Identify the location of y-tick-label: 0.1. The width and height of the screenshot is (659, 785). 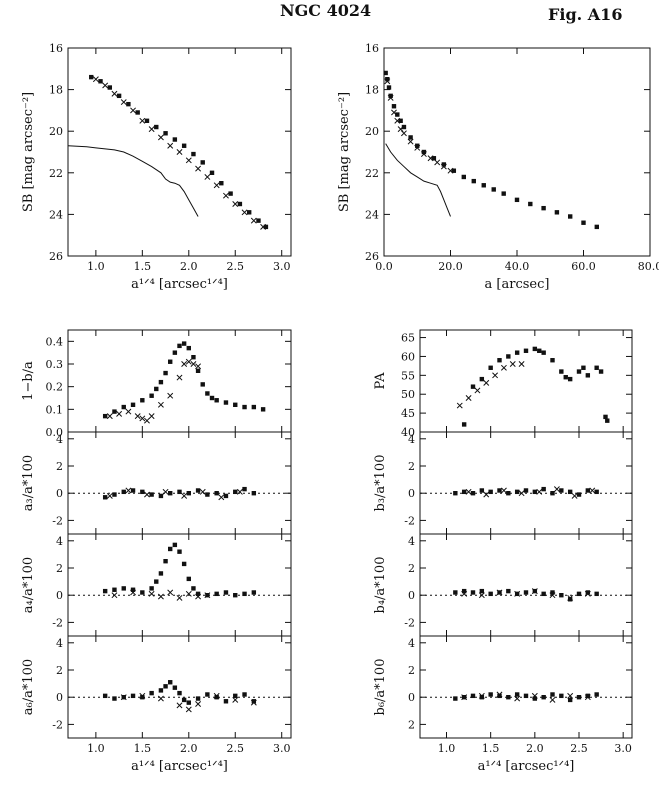
(55, 409).